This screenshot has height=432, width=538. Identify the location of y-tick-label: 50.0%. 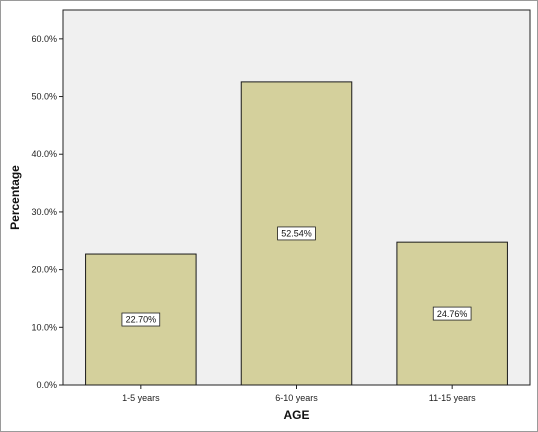
(44, 97).